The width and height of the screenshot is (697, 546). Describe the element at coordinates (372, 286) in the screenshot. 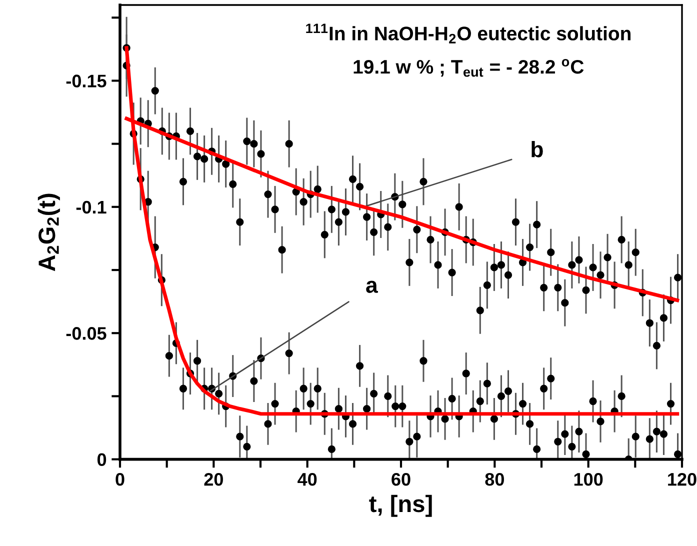

I see `annotation: a` at that location.